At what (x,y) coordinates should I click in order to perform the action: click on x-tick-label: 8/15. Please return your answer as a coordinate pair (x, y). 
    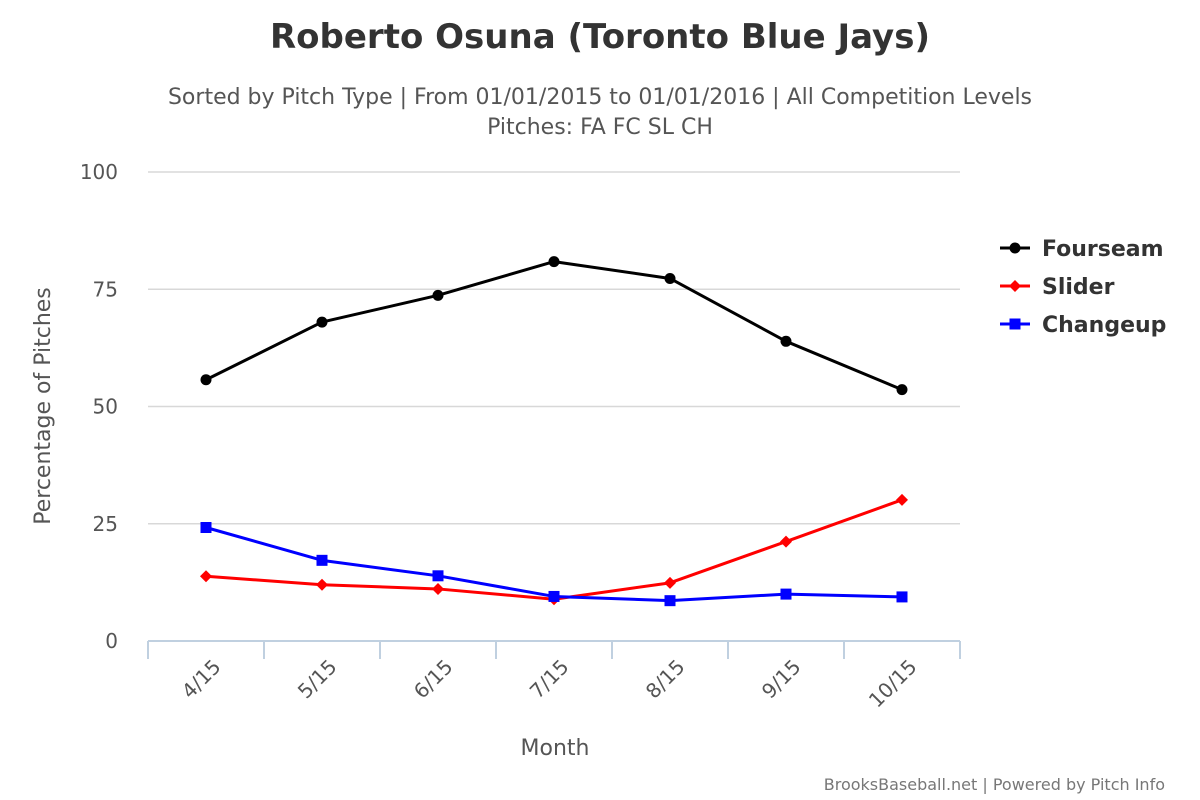
    Looking at the image, I should click on (665, 679).